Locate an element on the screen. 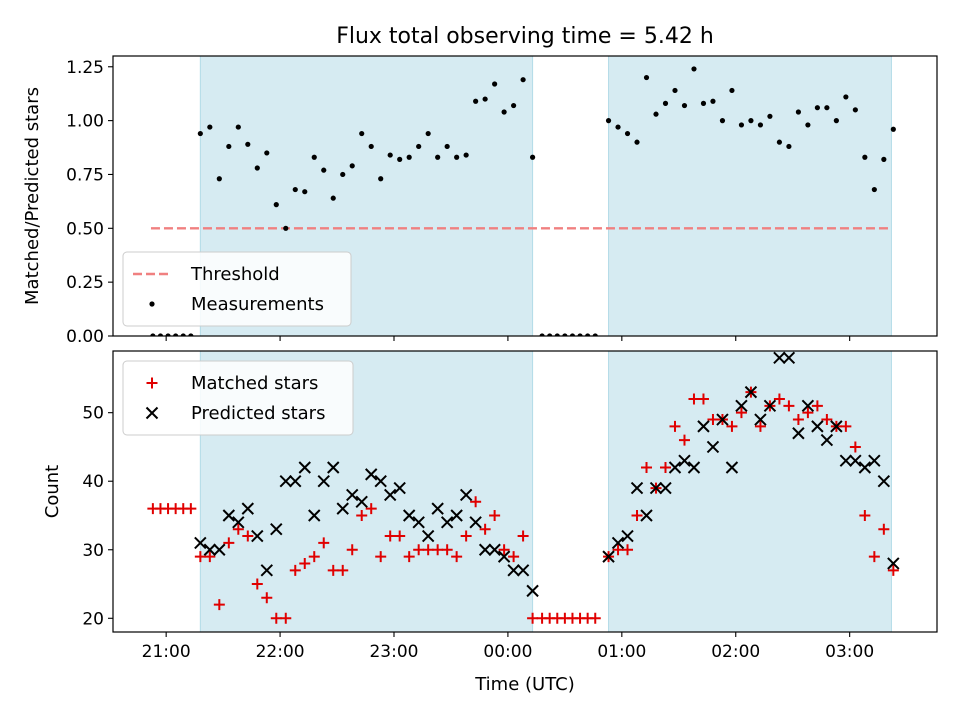 The image size is (960, 724). y-tick-label: 40 is located at coordinates (93, 482).